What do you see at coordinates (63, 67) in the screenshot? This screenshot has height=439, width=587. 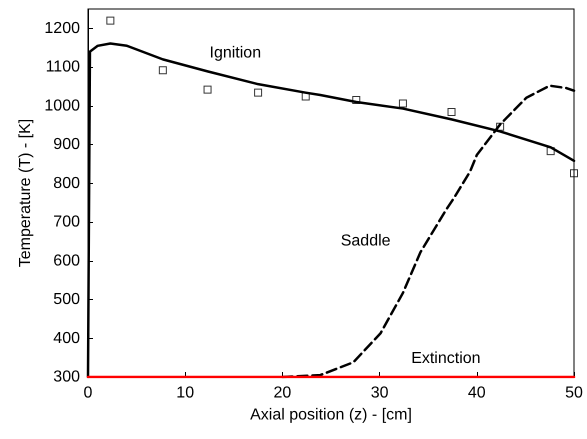 I see `y-tick-label: 1100` at bounding box center [63, 67].